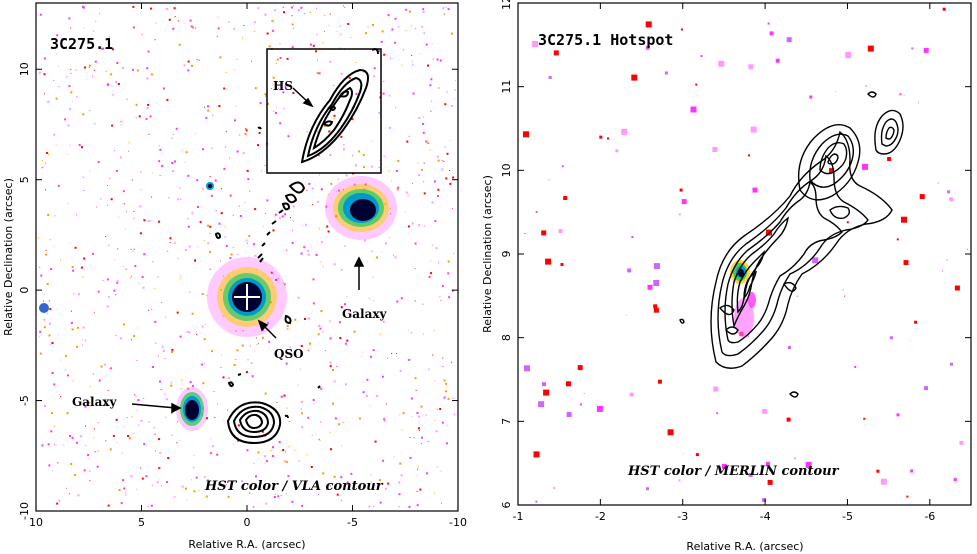 This screenshot has height=554, width=977. I want to click on annotation-galaxy-left: Galaxy, so click(95, 402).